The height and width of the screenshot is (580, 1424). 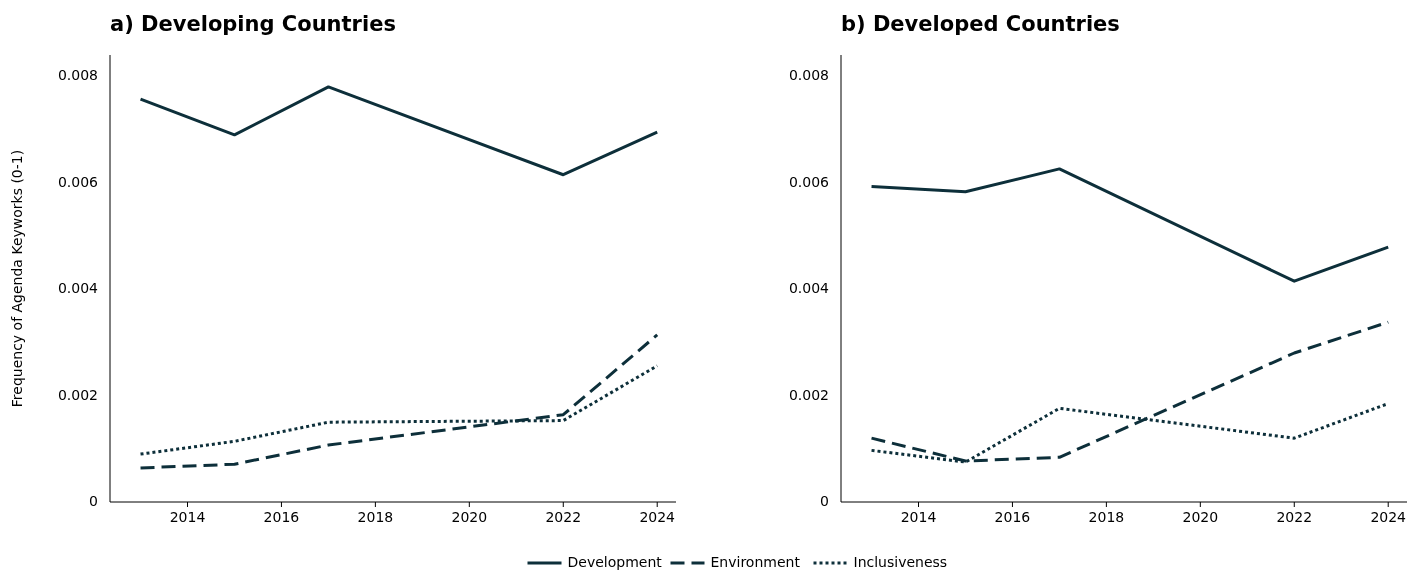 What do you see at coordinates (980, 24) in the screenshot?
I see `chart-title: b) Developed Countries` at bounding box center [980, 24].